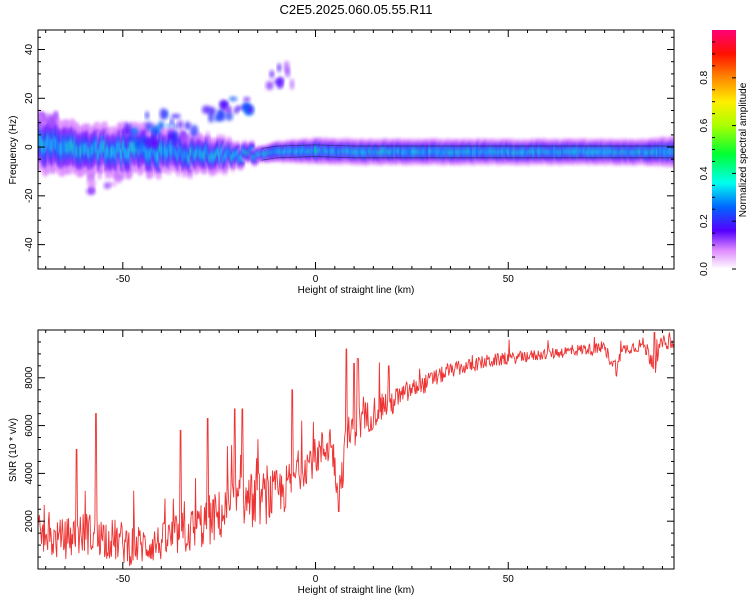 The height and width of the screenshot is (600, 750). I want to click on snr-ylabel: SNR (10 * v/v), so click(13, 450).